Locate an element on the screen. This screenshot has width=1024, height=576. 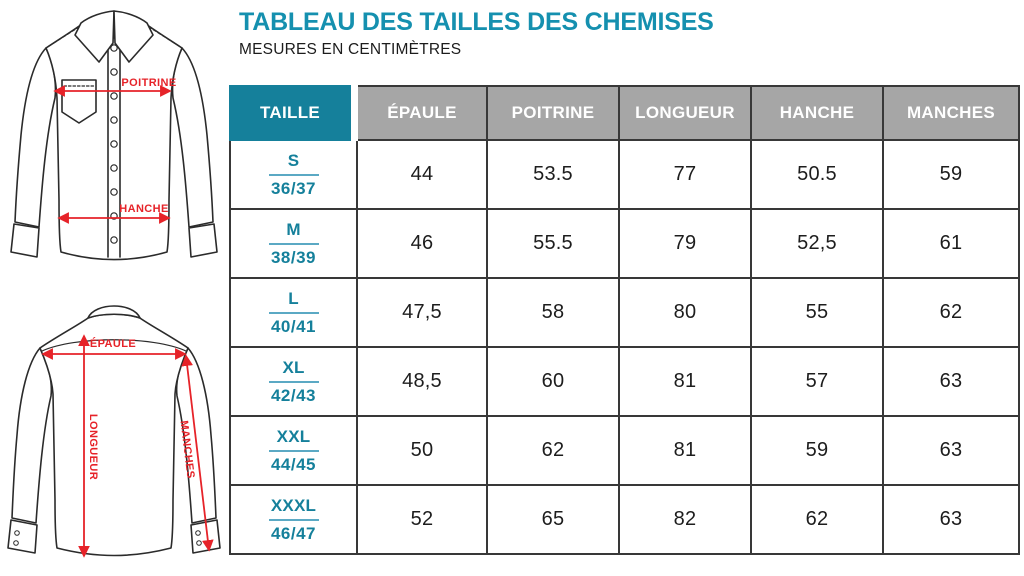
chest-measure-label: POITRINE is located at coordinates (148, 83).